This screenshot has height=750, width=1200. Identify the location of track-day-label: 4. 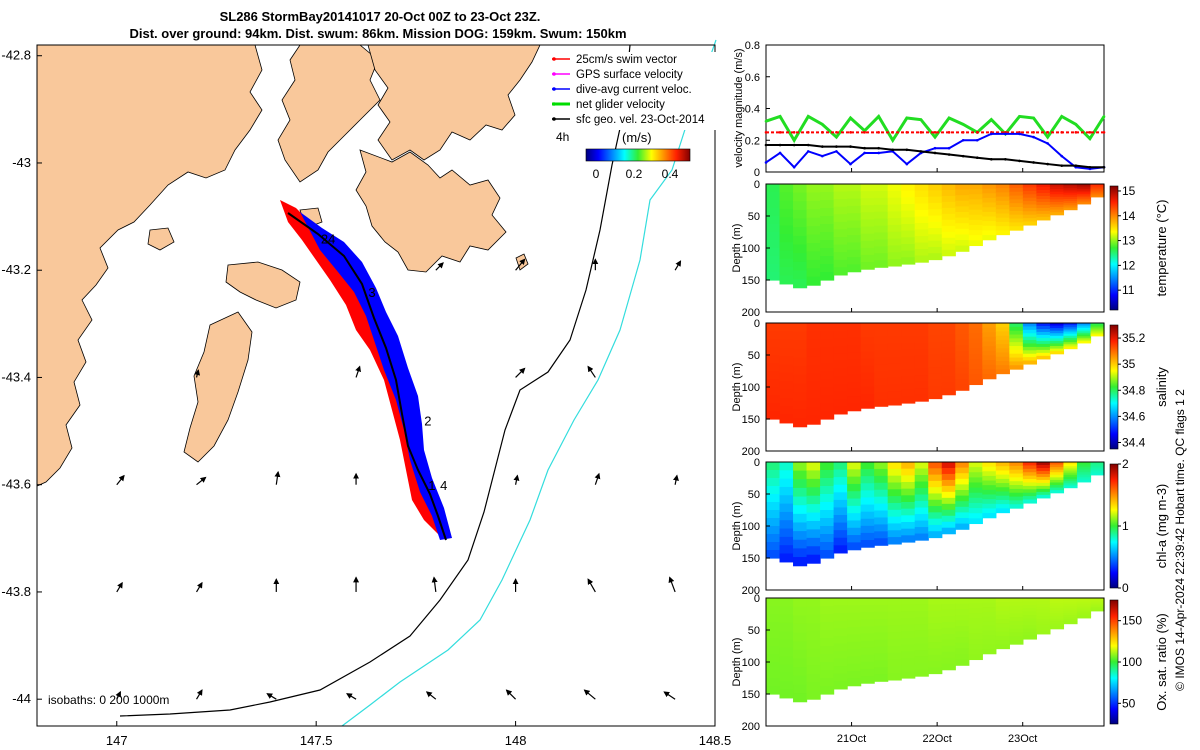
(443, 485).